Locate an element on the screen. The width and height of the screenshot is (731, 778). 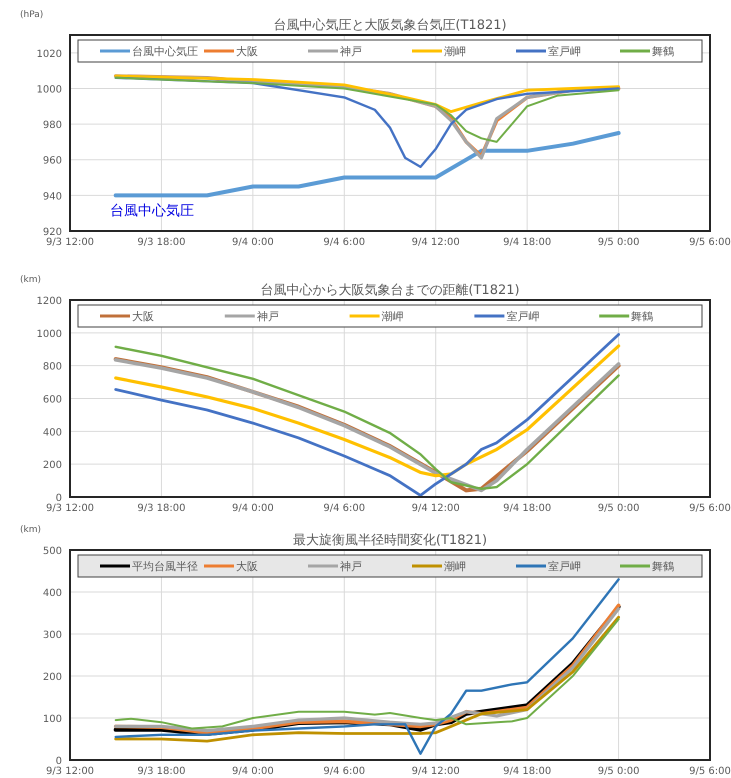
y-tick-label: 980 is located at coordinates (52, 126).